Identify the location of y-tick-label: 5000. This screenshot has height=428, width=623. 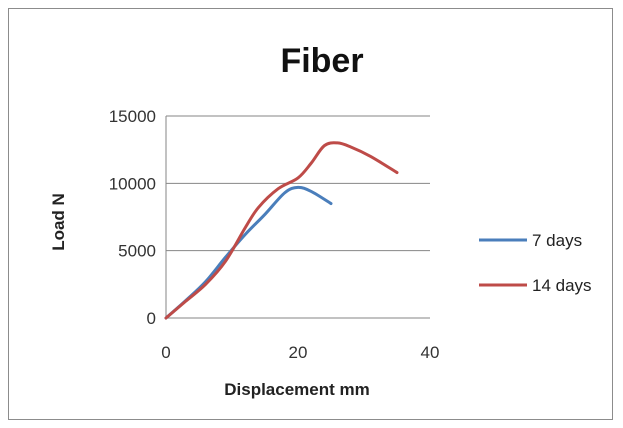
(137, 251).